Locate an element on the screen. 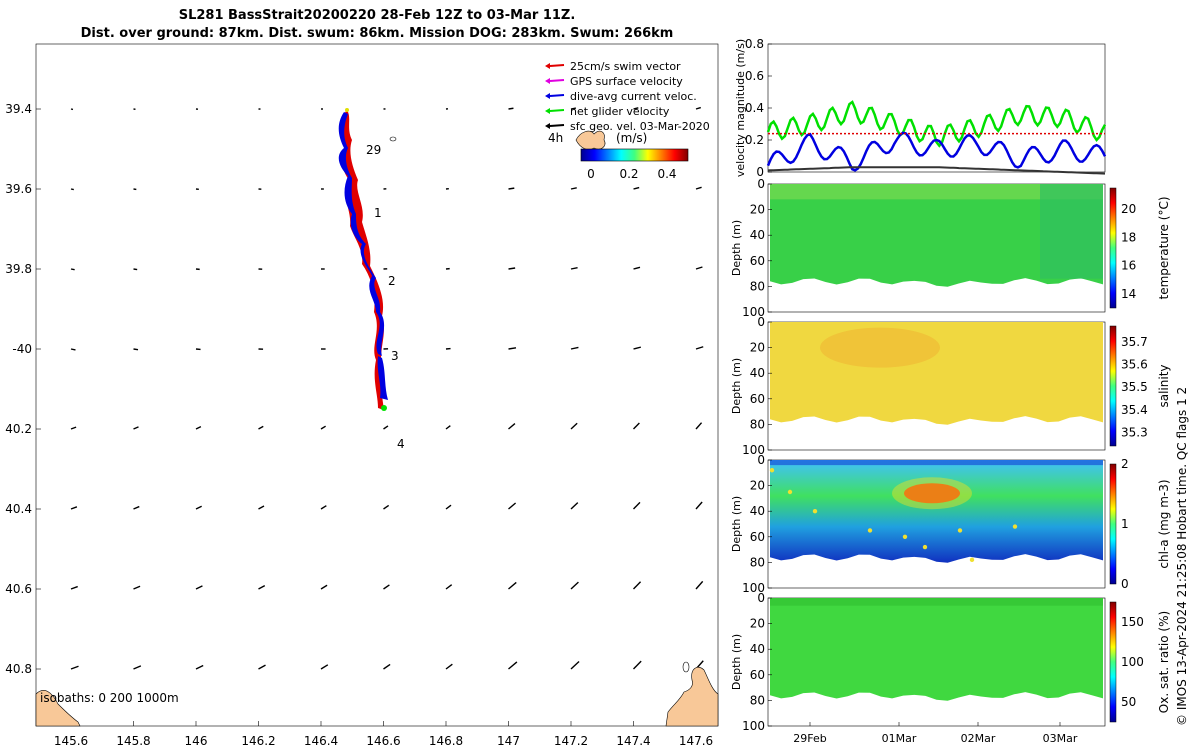 The width and height of the screenshot is (1200, 750). map-y-tick-label: 40.4 is located at coordinates (18, 509).